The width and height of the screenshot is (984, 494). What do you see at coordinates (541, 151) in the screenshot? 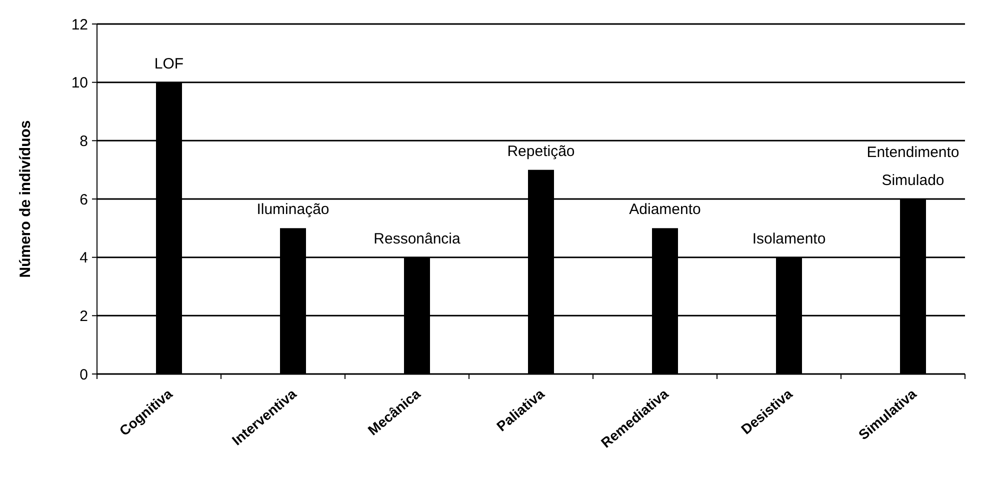
I see `annotation: Repetição` at bounding box center [541, 151].